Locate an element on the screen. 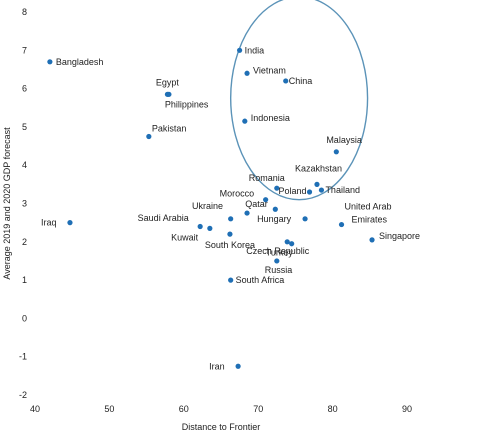  point-label-turkey: Turkey is located at coordinates (280, 253).